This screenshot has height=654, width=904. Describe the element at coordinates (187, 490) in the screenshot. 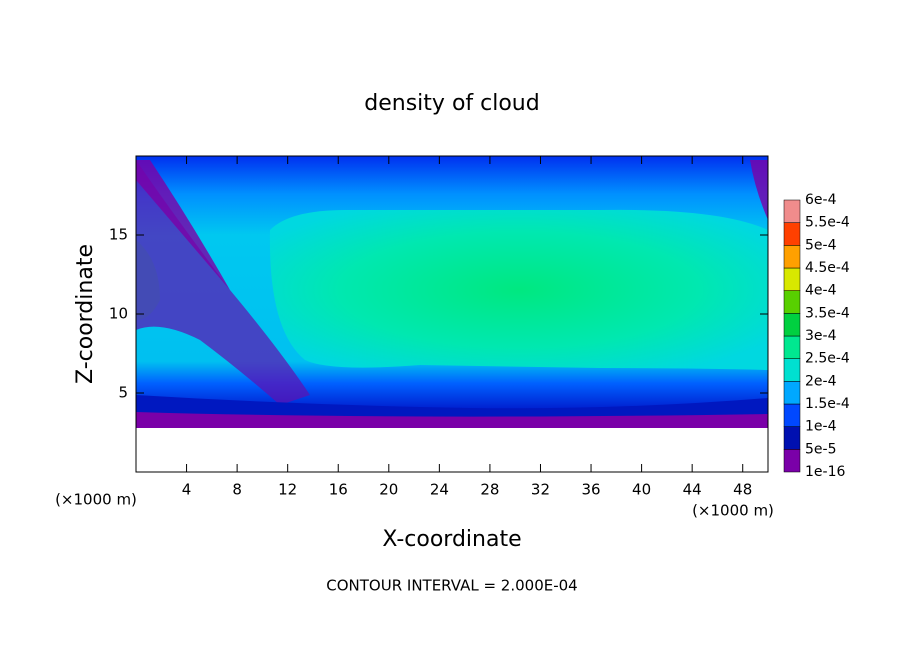

I see `x-tick-label: 4` at that location.